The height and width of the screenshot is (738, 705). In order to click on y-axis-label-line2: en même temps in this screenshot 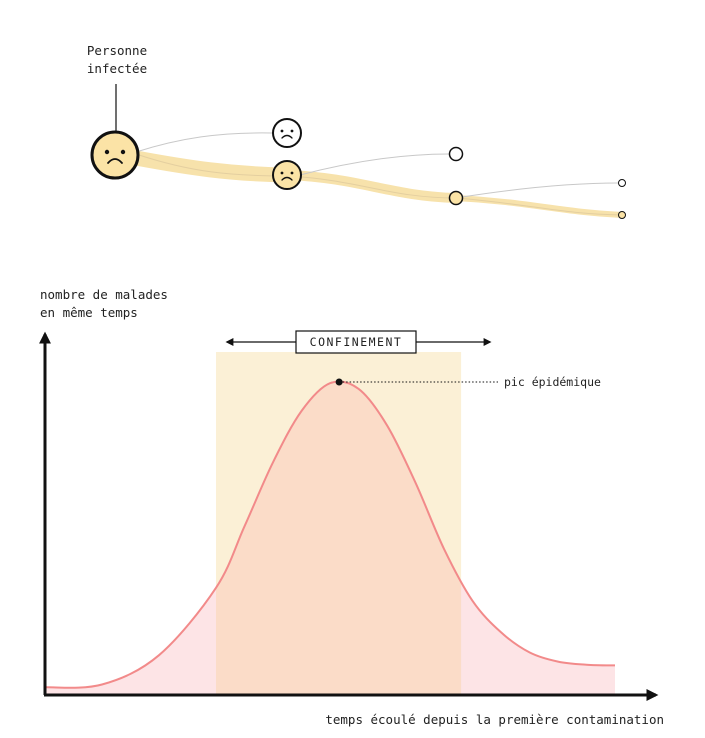, I will do `click(89, 312)`.